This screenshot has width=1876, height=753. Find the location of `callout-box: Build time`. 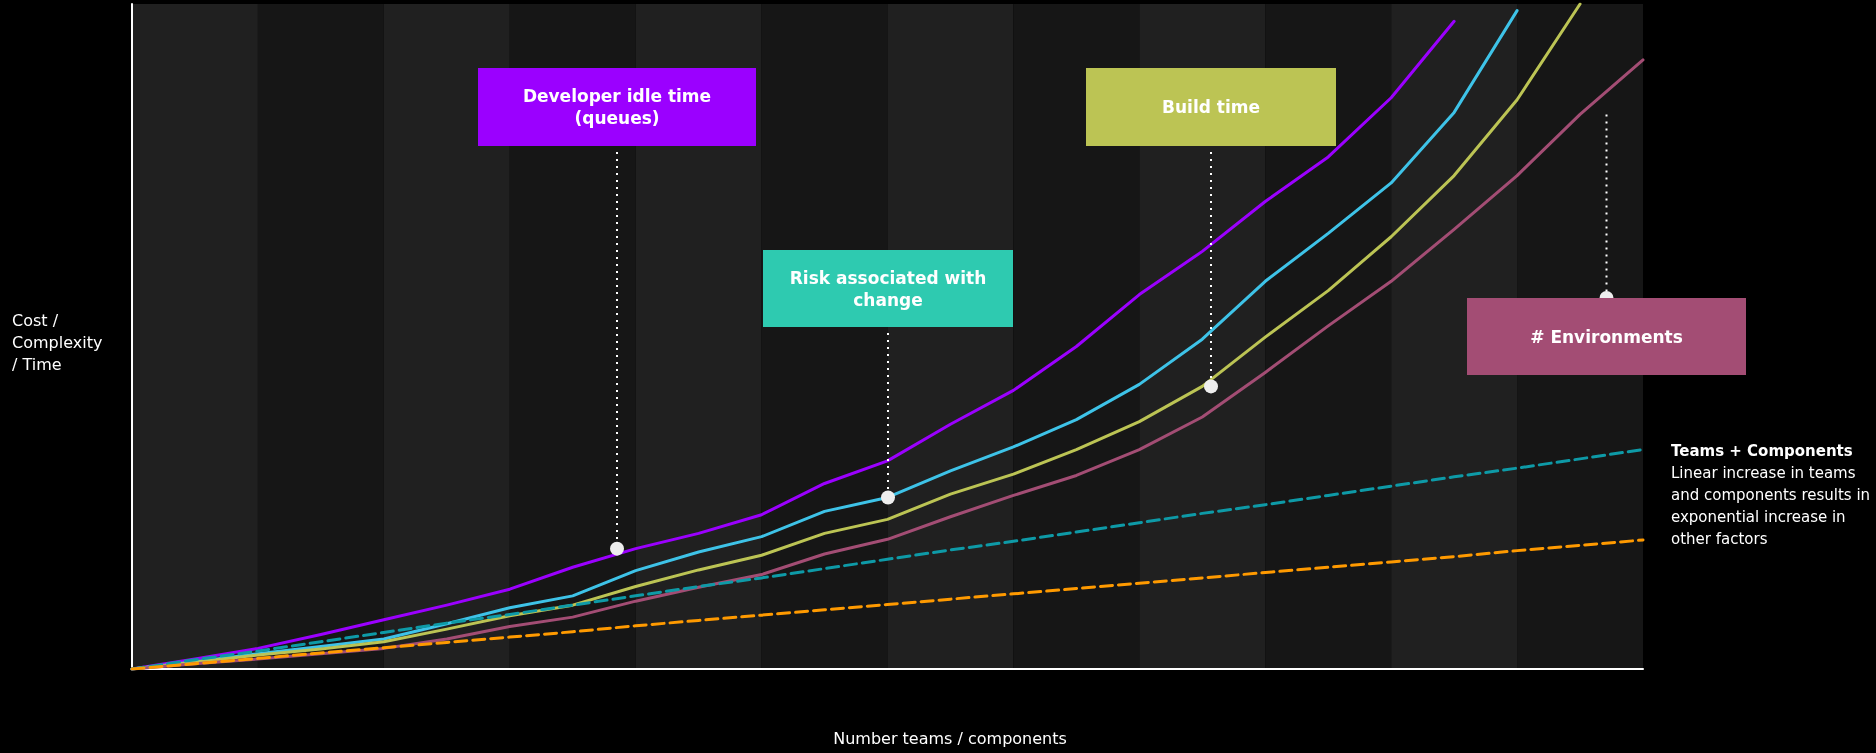

callout-box: Build time is located at coordinates (1211, 107).